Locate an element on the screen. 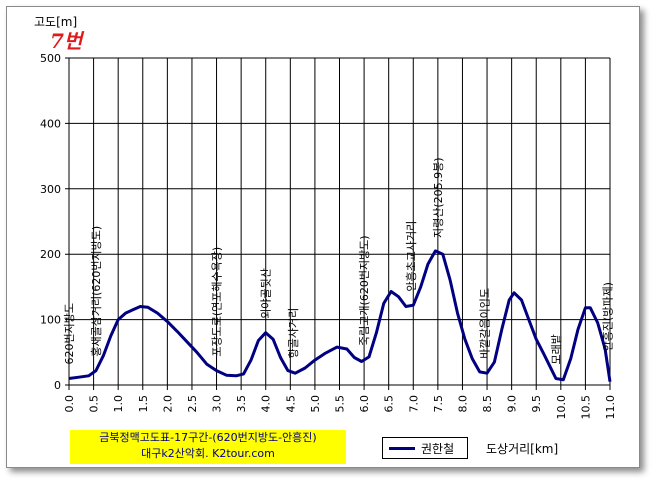  x-tick-label: 7.5 is located at coordinates (438, 404).